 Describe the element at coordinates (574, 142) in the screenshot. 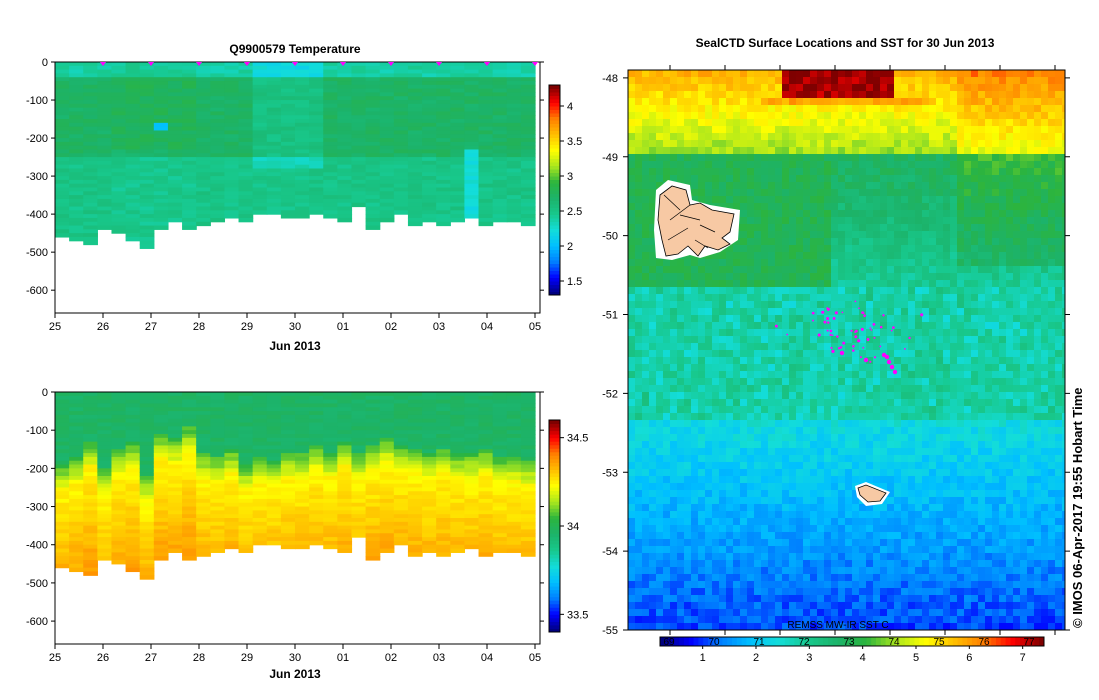

I see `colorbar-tick-label: 3.5` at that location.